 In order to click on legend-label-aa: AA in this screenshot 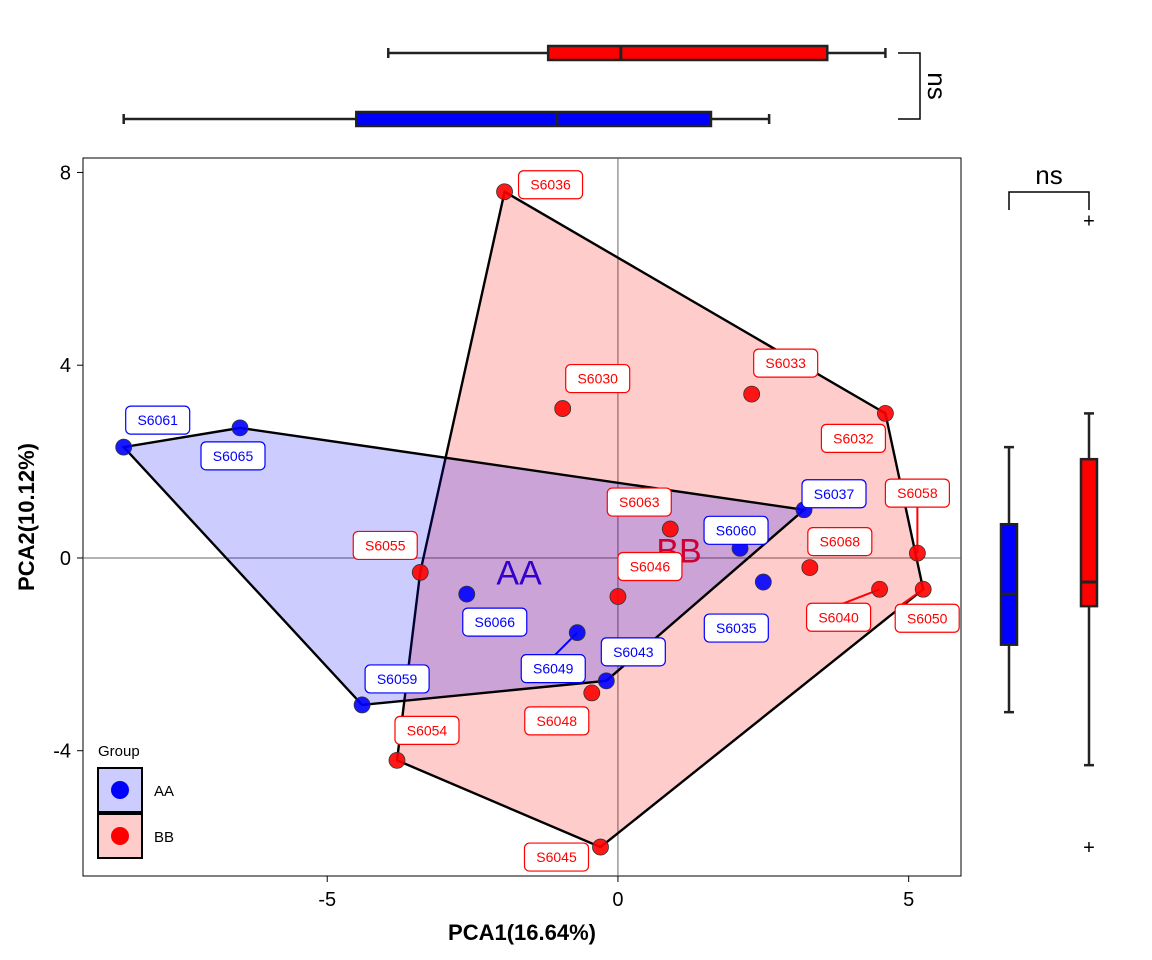, I will do `click(164, 791)`.